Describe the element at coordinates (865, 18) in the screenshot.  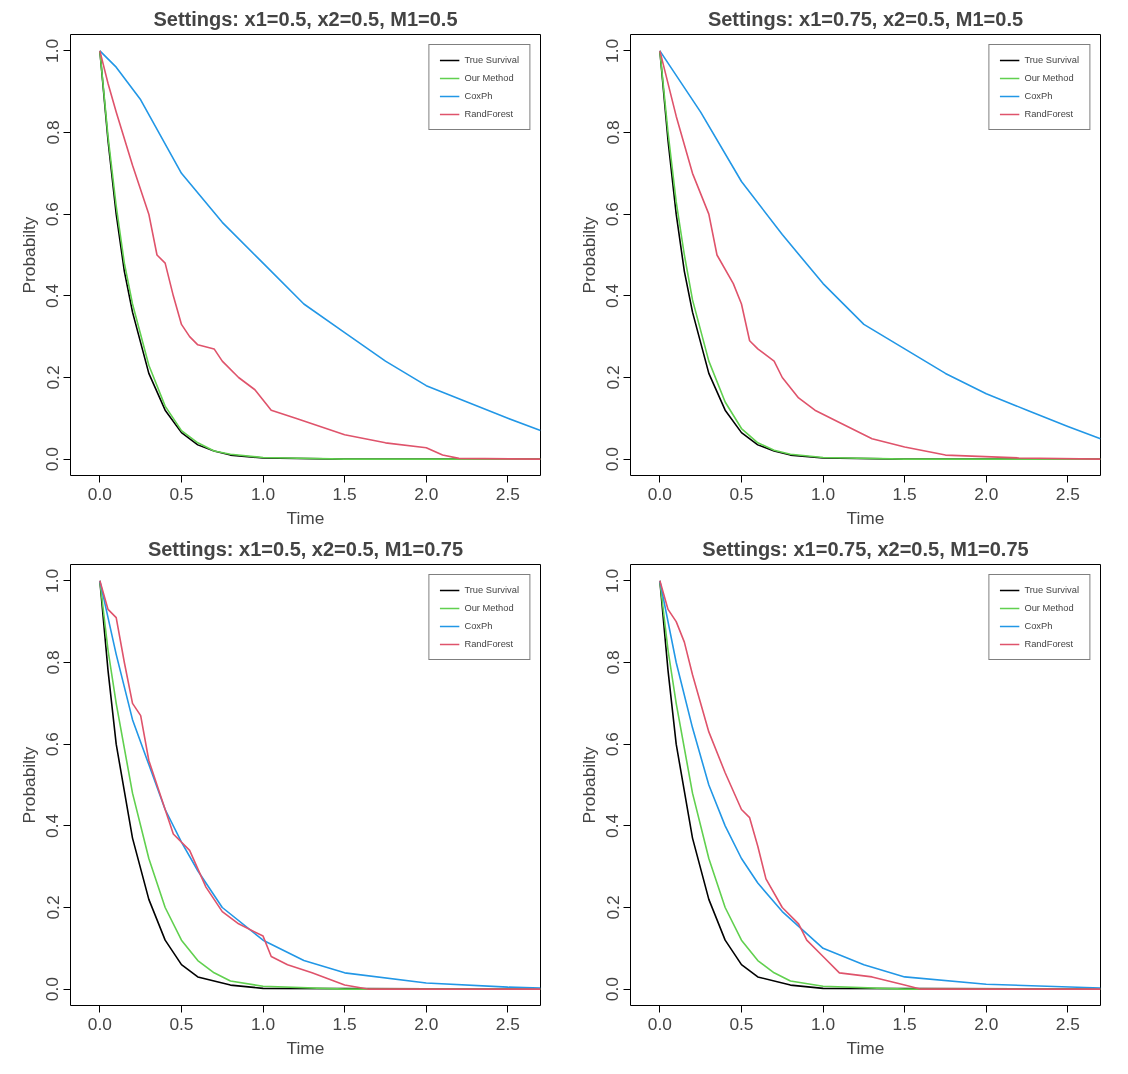
I see `chart-title: Settings: x1=0.75, x2=0.5, M1=0.5` at that location.